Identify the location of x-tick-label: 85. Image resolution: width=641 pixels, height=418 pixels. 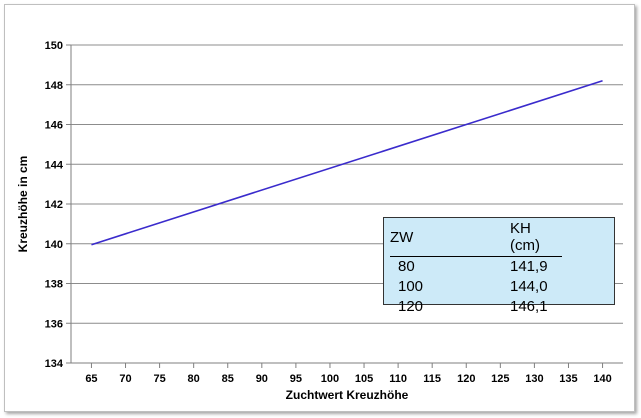
(228, 379).